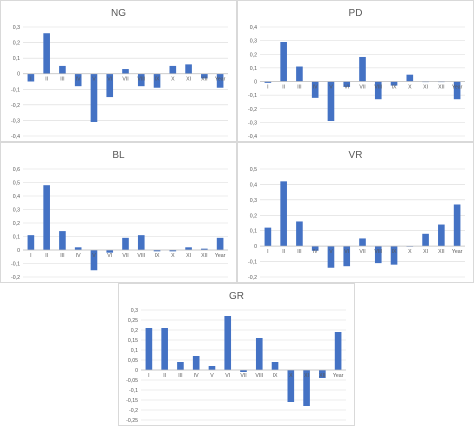 The width and height of the screenshot is (474, 426). What do you see at coordinates (133, 321) in the screenshot?
I see `y-tick-label: 0,25` at bounding box center [133, 321].